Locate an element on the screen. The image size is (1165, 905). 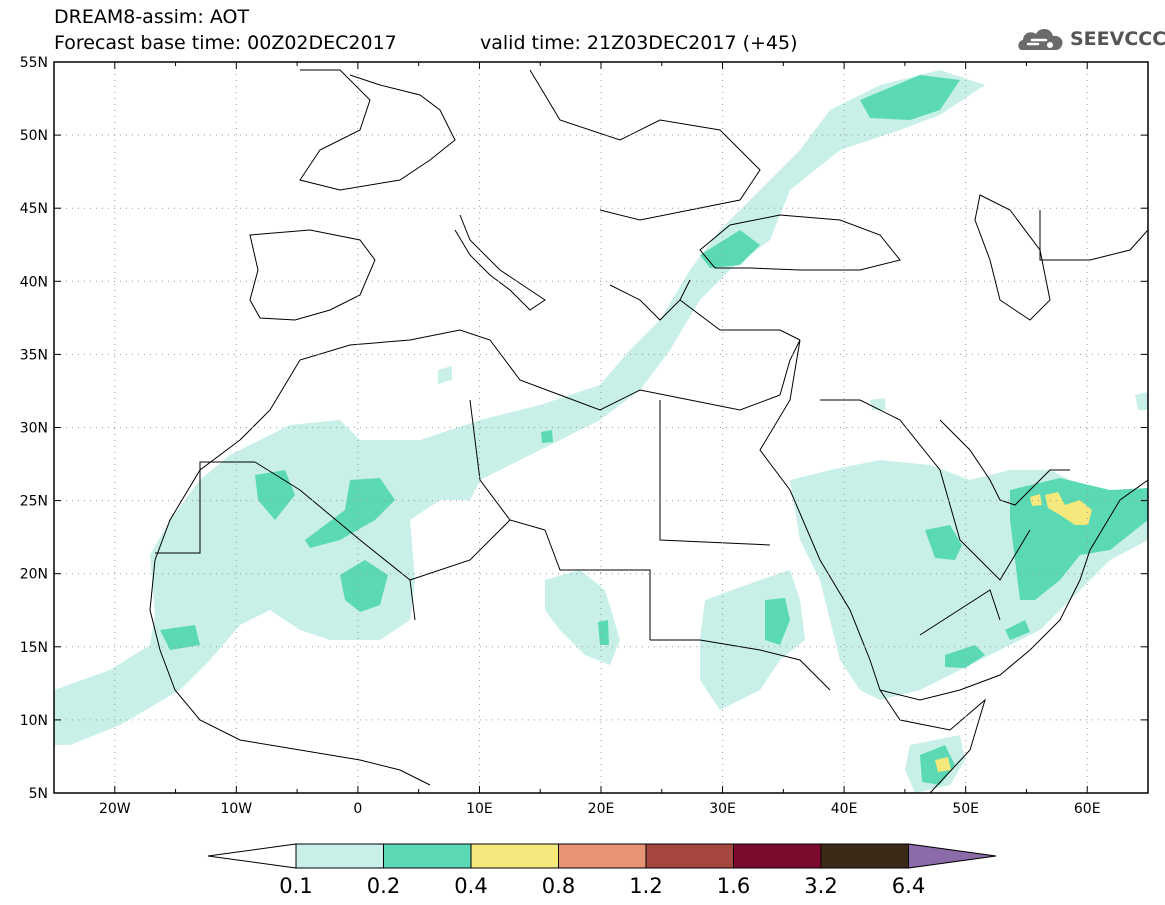
lon-label: 10E is located at coordinates (479, 809).